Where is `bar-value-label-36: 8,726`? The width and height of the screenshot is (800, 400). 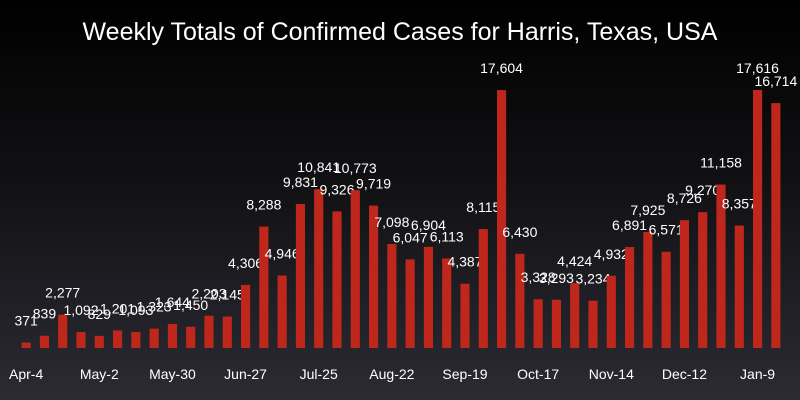
bar-value-label-36: 8,726 is located at coordinates (684, 198).